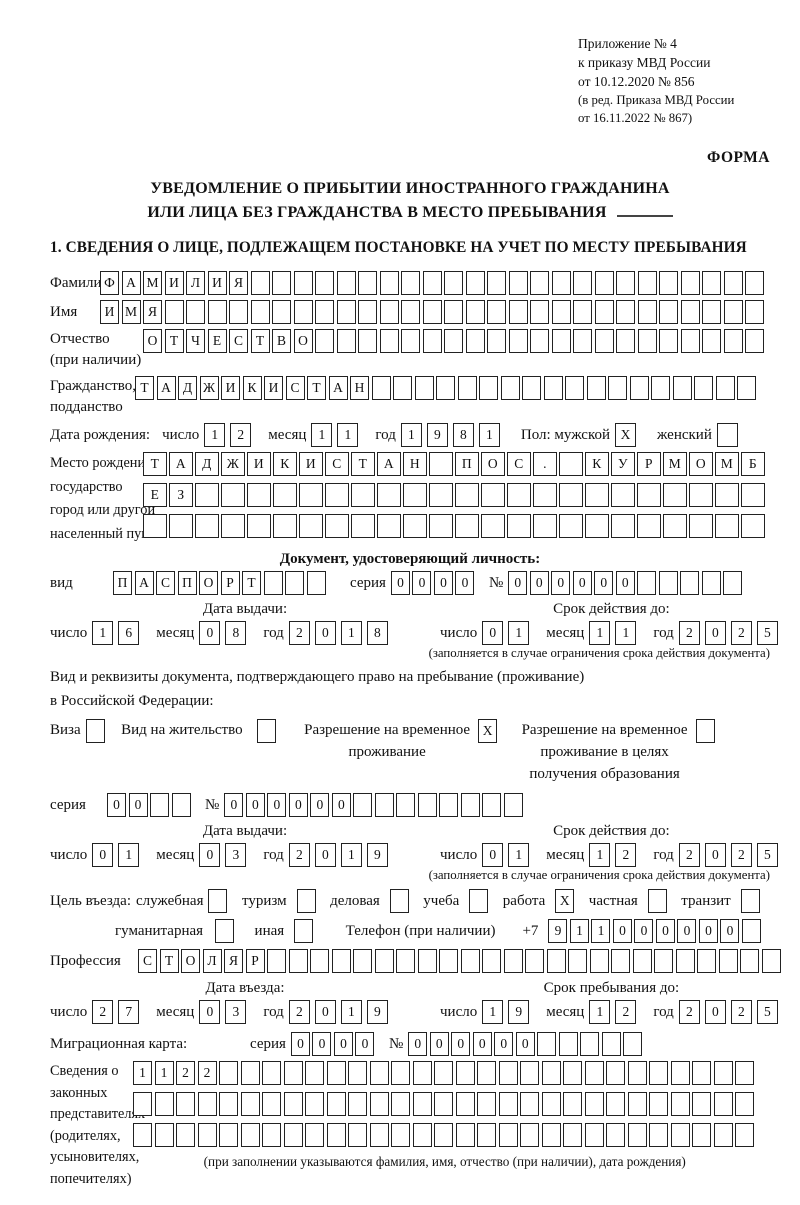  I want to click on char-box: Л, so click(212, 961).